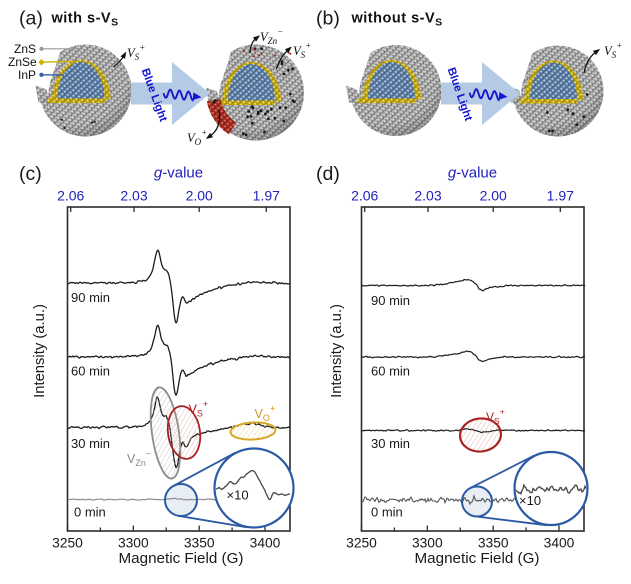 The image size is (631, 584). What do you see at coordinates (85, 20) in the screenshot?
I see `svg-text: with s-VS` at bounding box center [85, 20].